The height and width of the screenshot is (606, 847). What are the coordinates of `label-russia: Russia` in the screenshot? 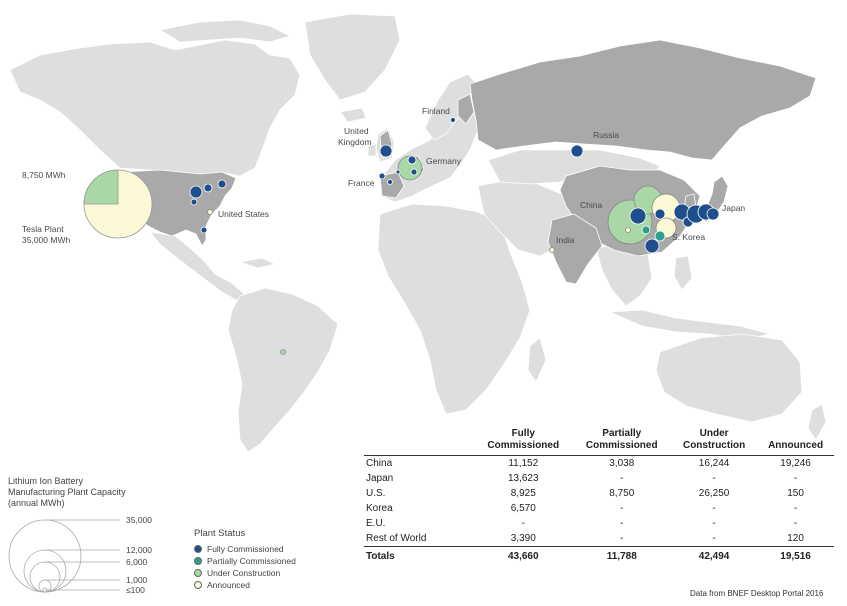 It's located at (606, 135).